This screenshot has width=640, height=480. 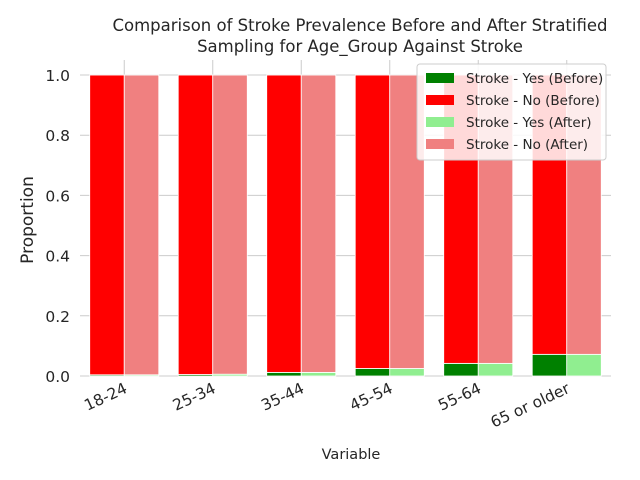 What do you see at coordinates (327, 405) in the screenshot?
I see `x-tick-labels: 18-24 25-34 35-44 45-54 55-64 65 or older` at bounding box center [327, 405].